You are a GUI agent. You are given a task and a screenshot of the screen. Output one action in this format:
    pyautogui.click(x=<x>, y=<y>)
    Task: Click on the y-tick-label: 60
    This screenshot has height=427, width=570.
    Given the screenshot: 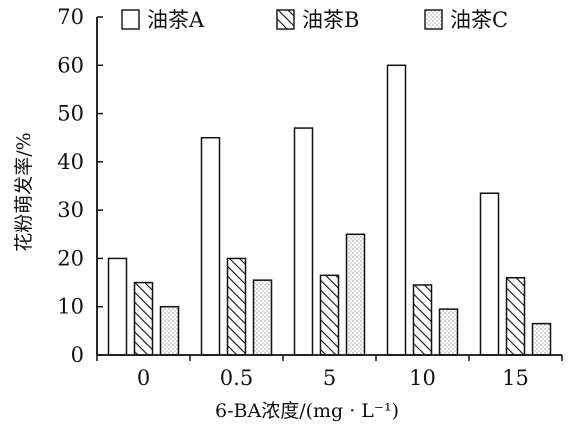 What is the action you would take?
    pyautogui.click(x=70, y=65)
    